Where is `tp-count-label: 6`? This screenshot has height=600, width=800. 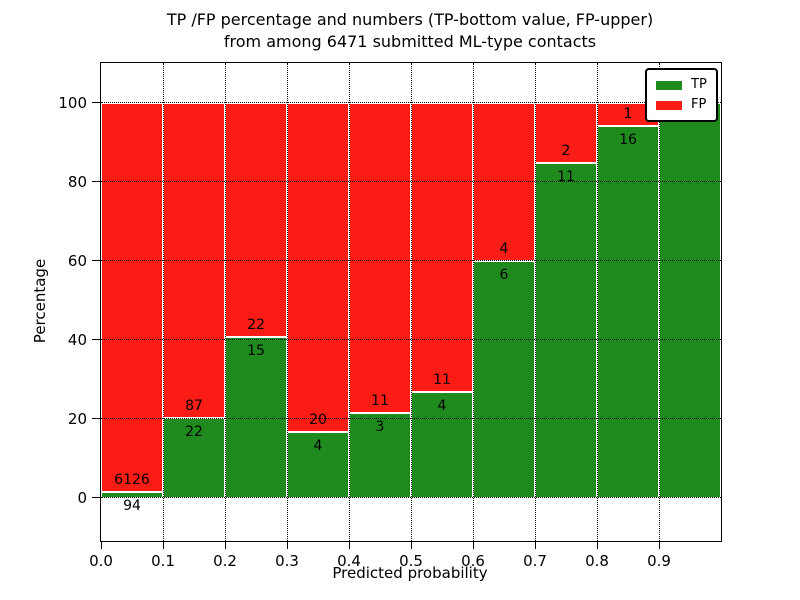
tp-count-label: 6 is located at coordinates (504, 274).